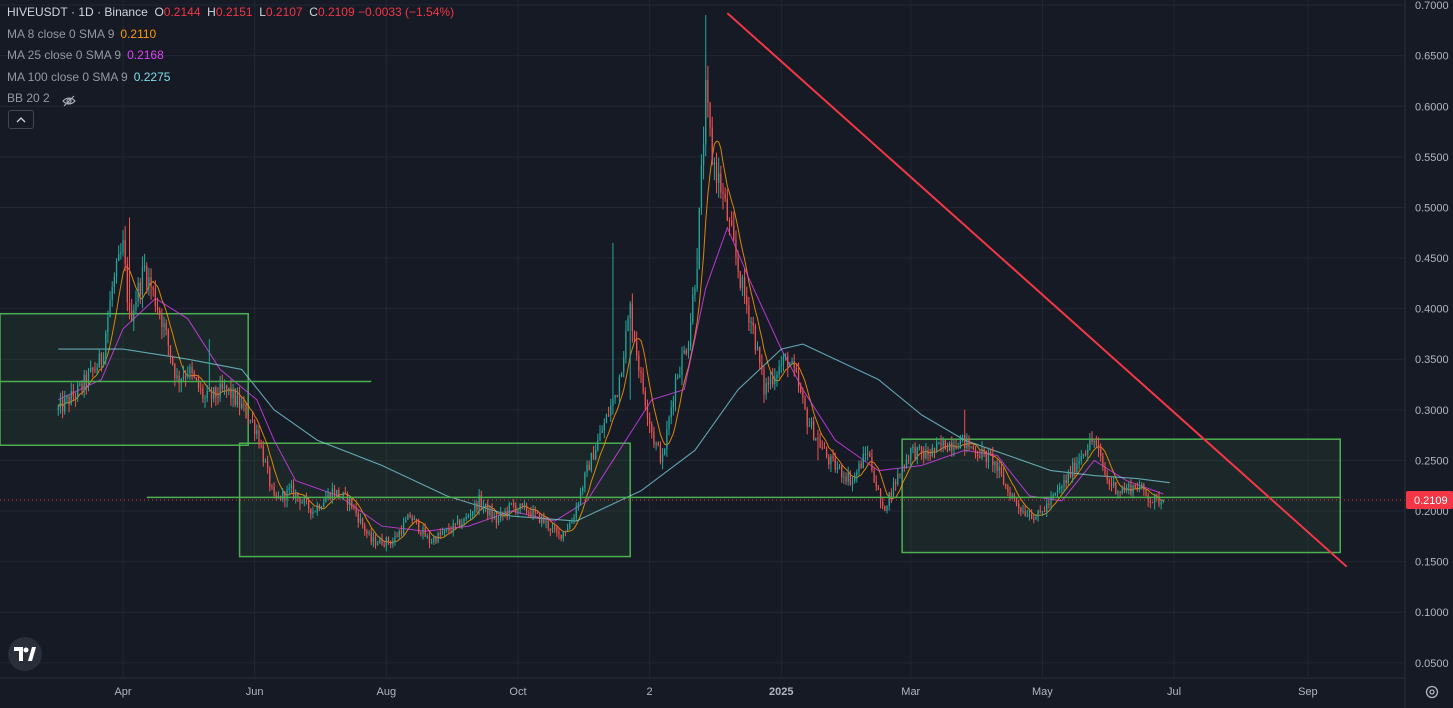 This screenshot has width=1453, height=708. What do you see at coordinates (1432, 692) in the screenshot?
I see `axis-settings-button` at bounding box center [1432, 692].